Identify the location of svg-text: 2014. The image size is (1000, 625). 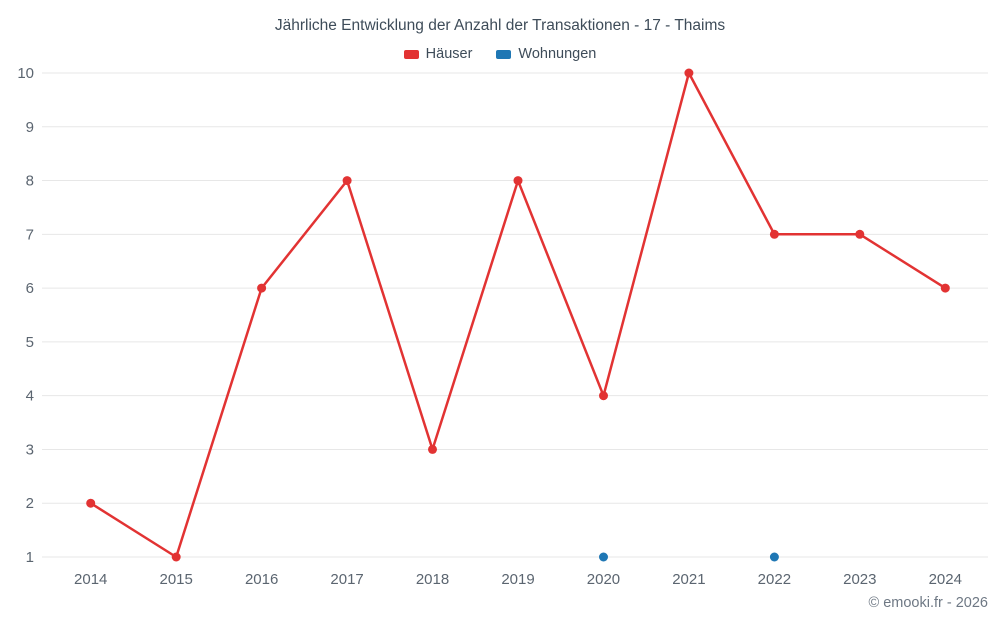
(90, 579).